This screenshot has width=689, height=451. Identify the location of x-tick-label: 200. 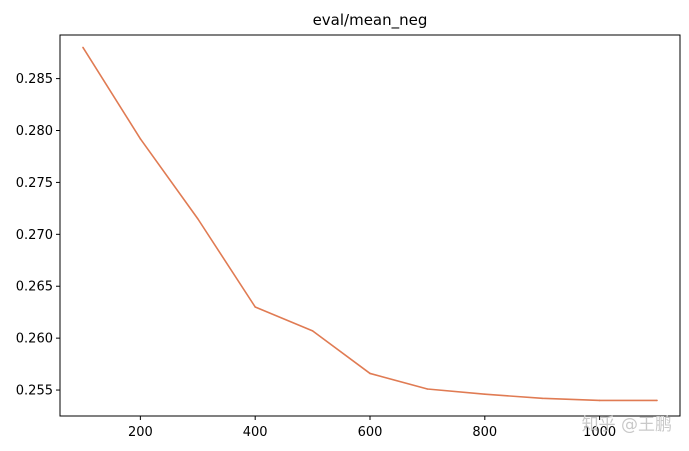
(140, 432).